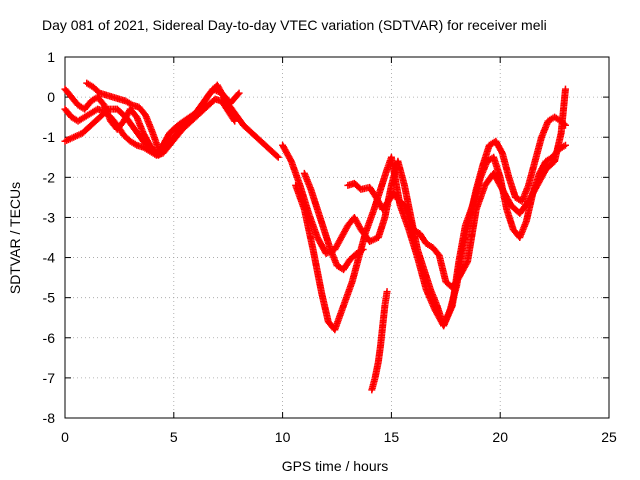 This screenshot has height=480, width=640. Describe the element at coordinates (49, 258) in the screenshot. I see `y-tick-label: -4` at that location.